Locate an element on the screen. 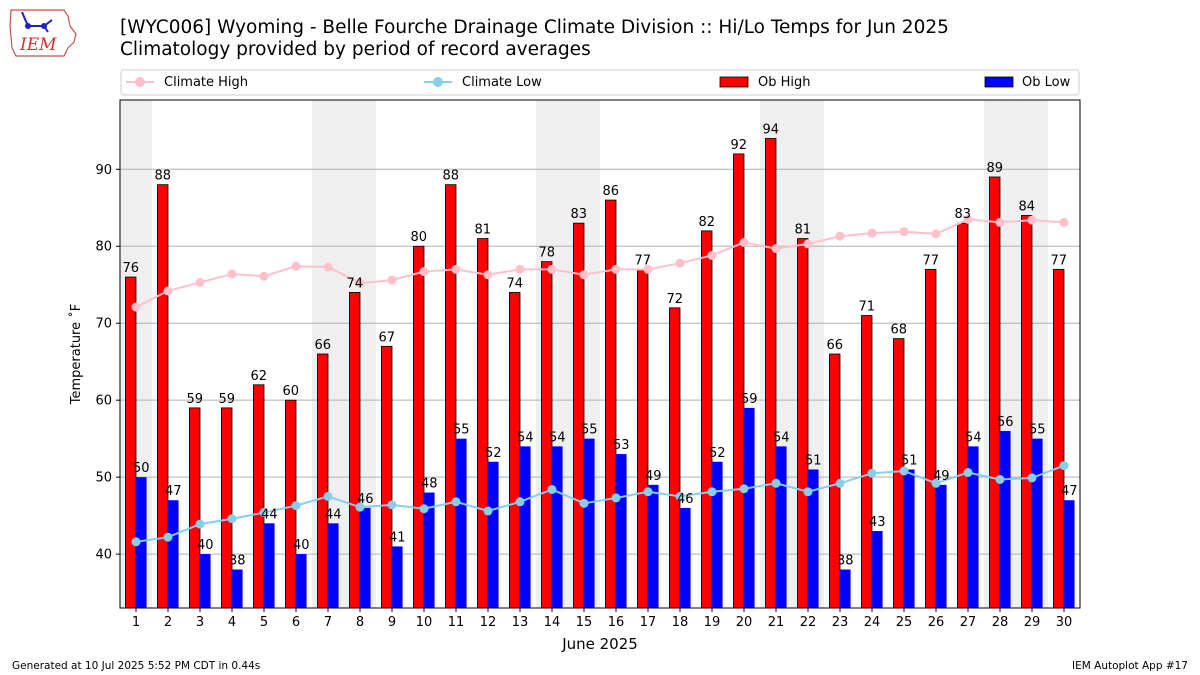  ob-high-label-day-4: 59 is located at coordinates (226, 399).